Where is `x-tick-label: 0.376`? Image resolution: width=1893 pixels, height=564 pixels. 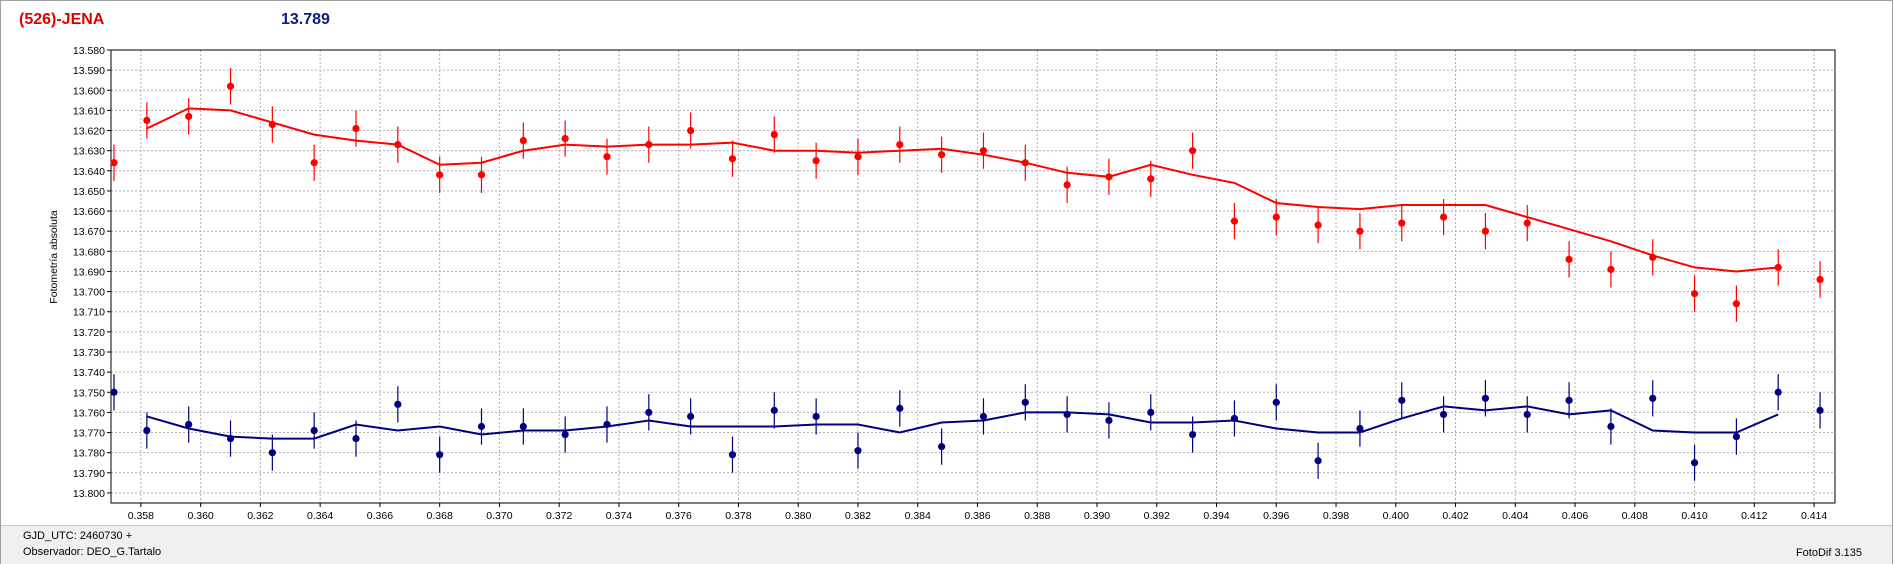 x-tick-label: 0.376 is located at coordinates (679, 516).